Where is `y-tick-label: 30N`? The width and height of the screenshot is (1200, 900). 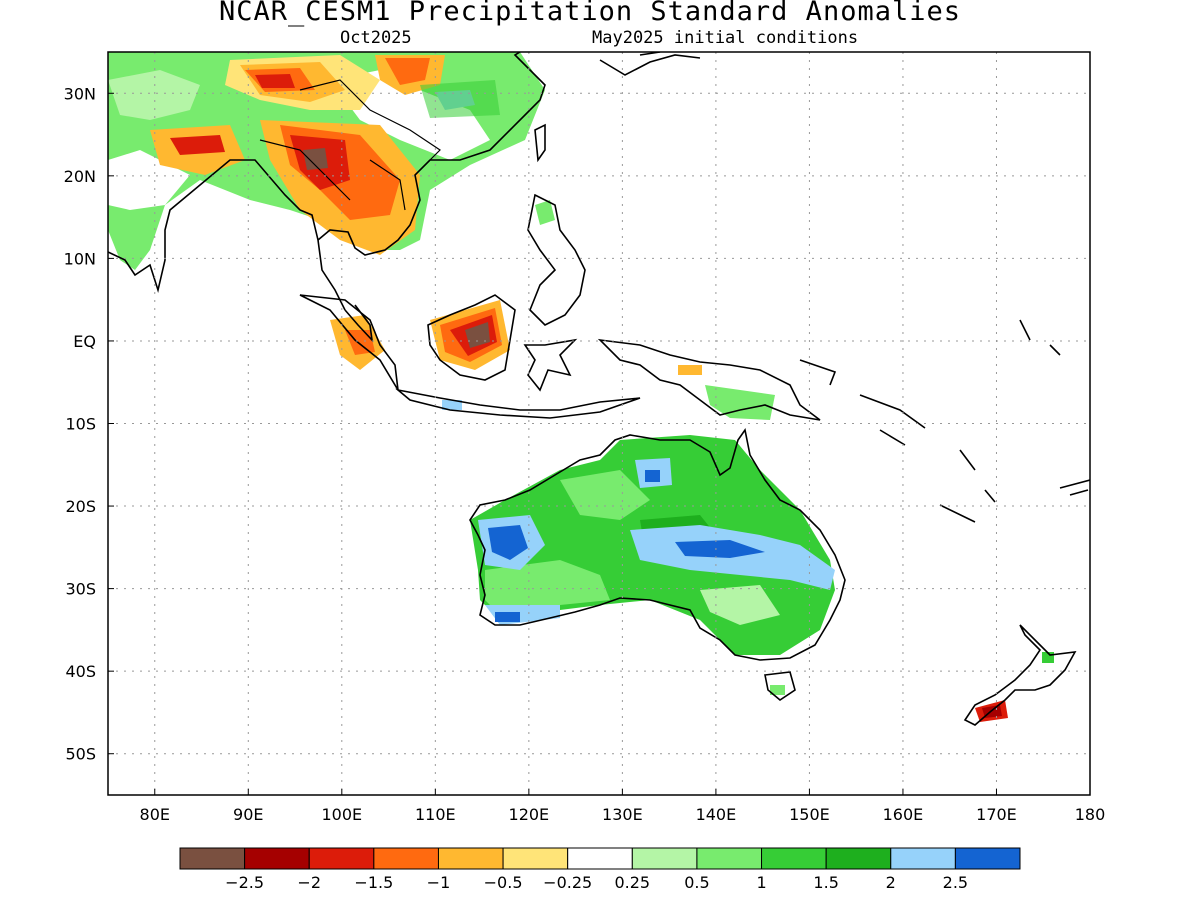 y-tick-label: 30N is located at coordinates (80, 93).